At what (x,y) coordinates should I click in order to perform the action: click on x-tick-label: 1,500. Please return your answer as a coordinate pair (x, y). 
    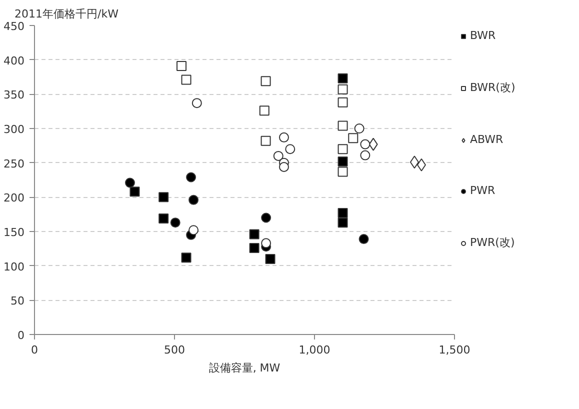
    Looking at the image, I should click on (454, 350).